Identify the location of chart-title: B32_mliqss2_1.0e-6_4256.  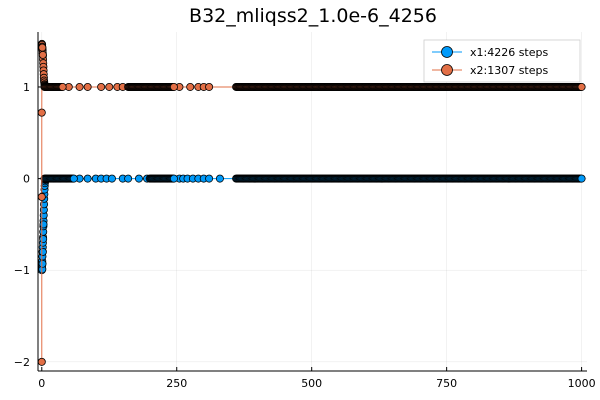
(313, 16).